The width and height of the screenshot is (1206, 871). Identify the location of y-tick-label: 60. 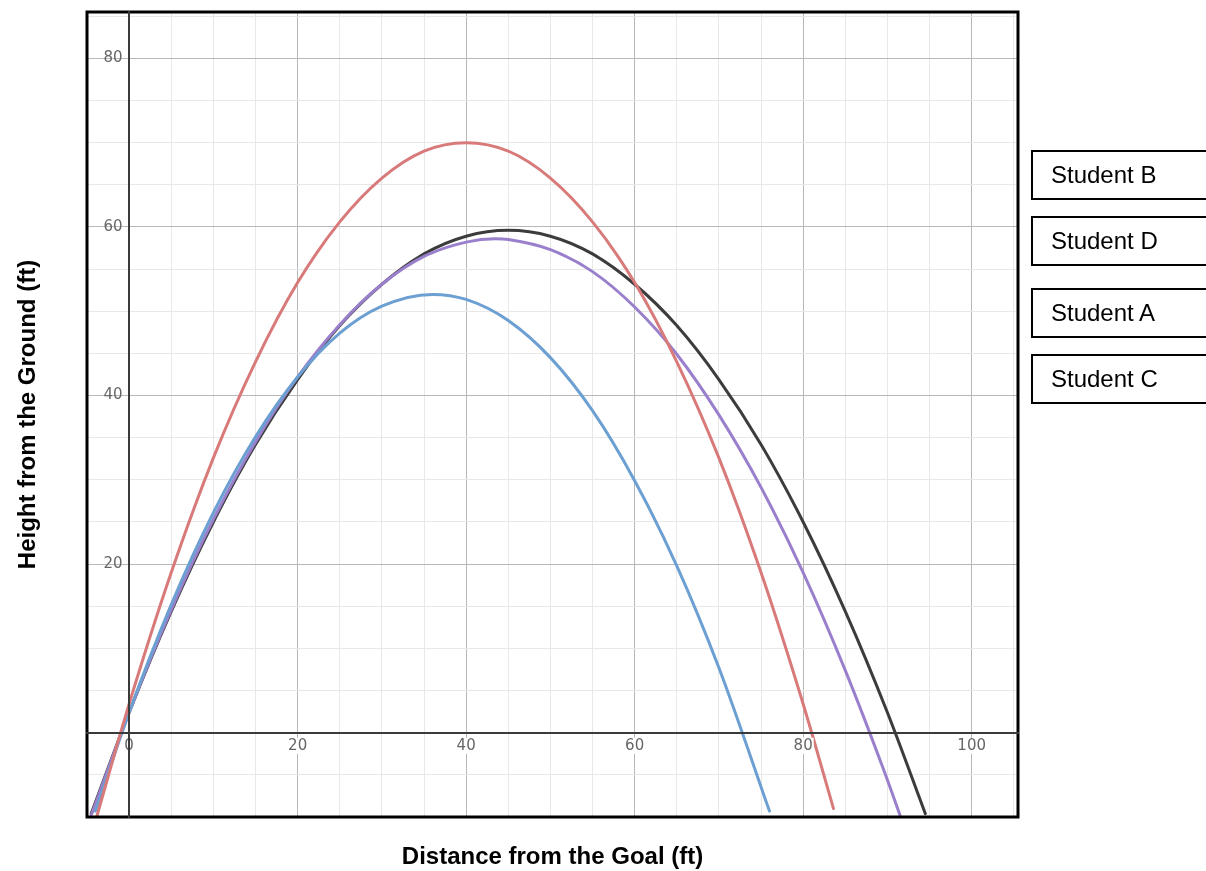
(113, 225).